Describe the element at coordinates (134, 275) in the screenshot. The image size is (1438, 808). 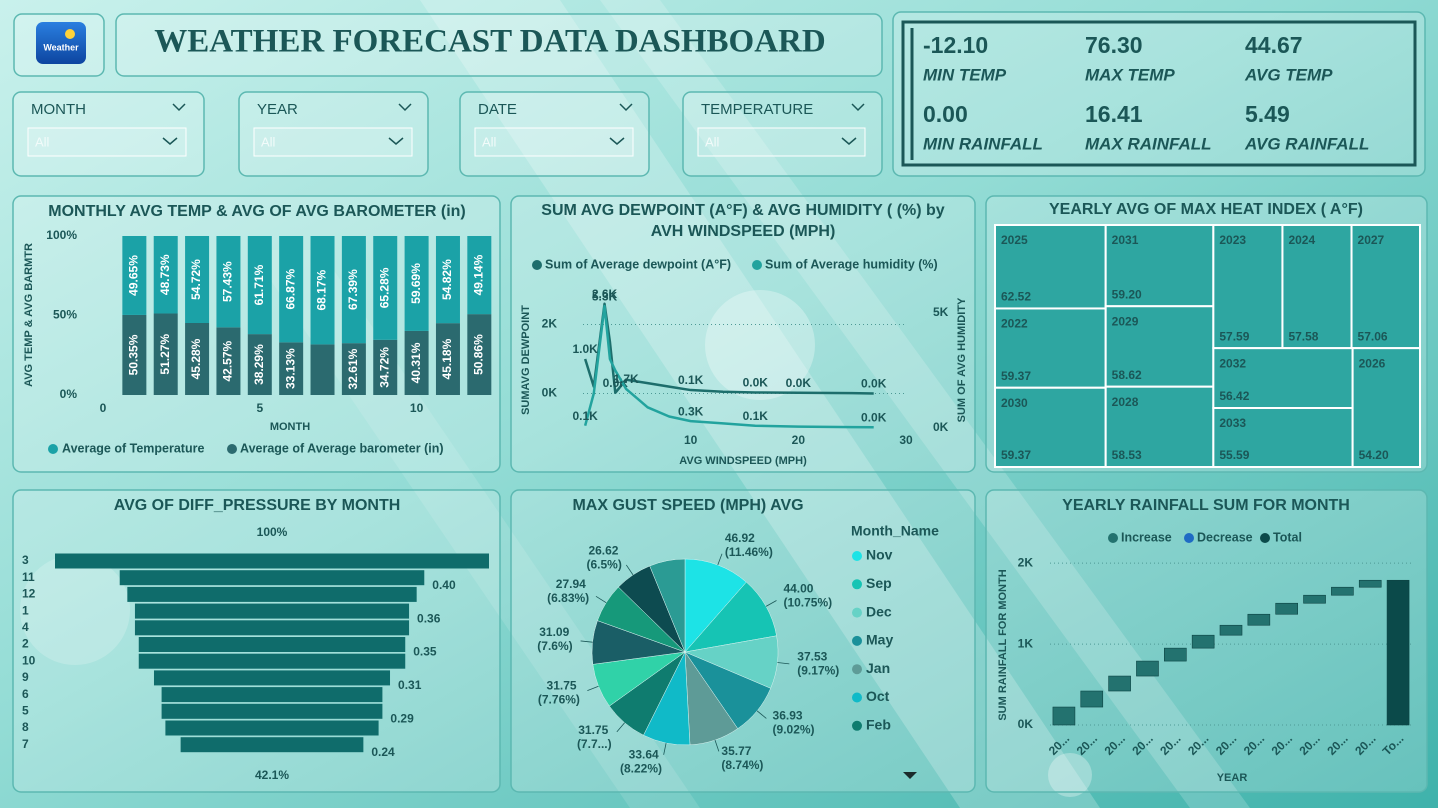
I see `data-label: 49.65%` at that location.